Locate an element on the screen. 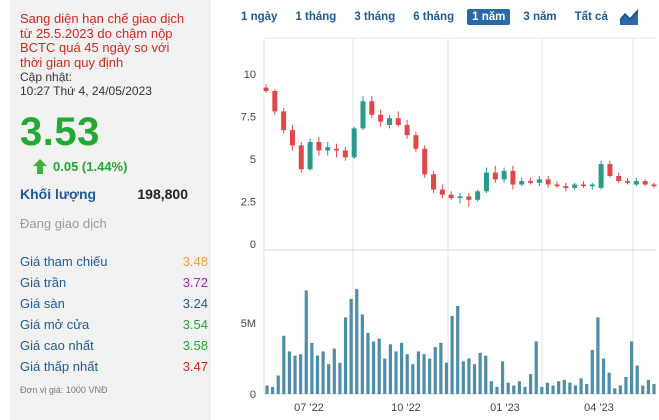 This screenshot has width=659, height=420. range-tab-6-months: 6 tháng is located at coordinates (434, 17).